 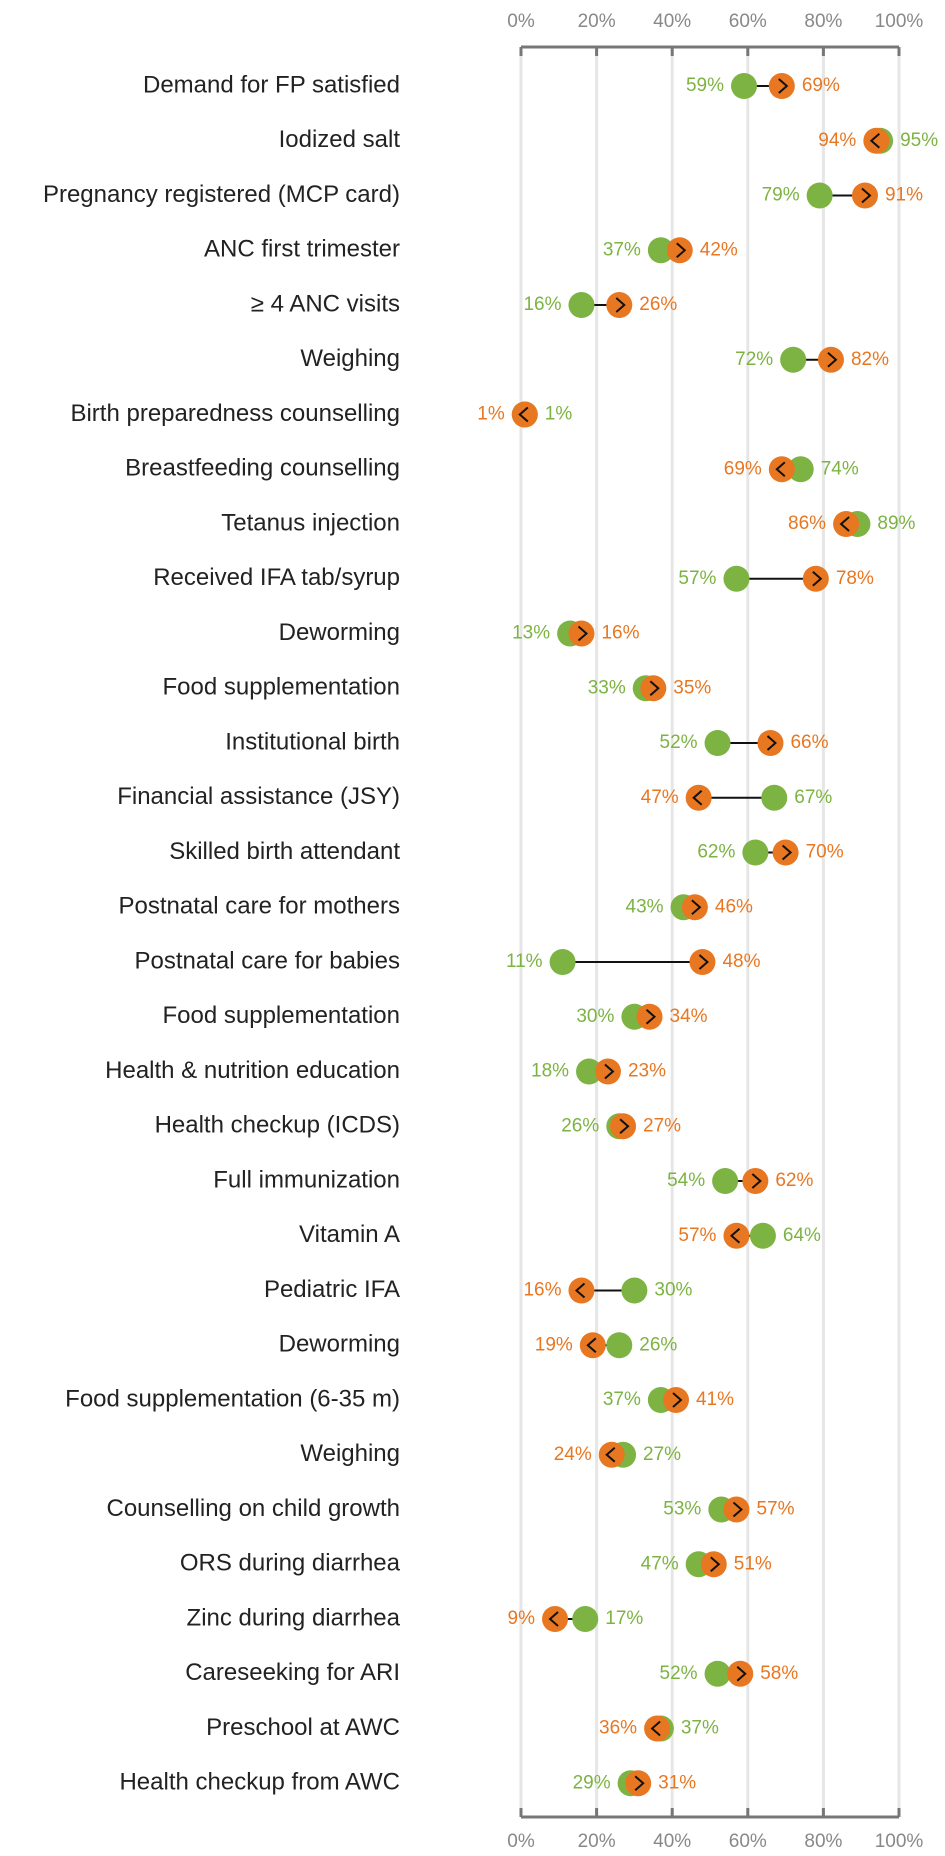 I want to click on value-label: 54%, so click(x=686, y=1180).